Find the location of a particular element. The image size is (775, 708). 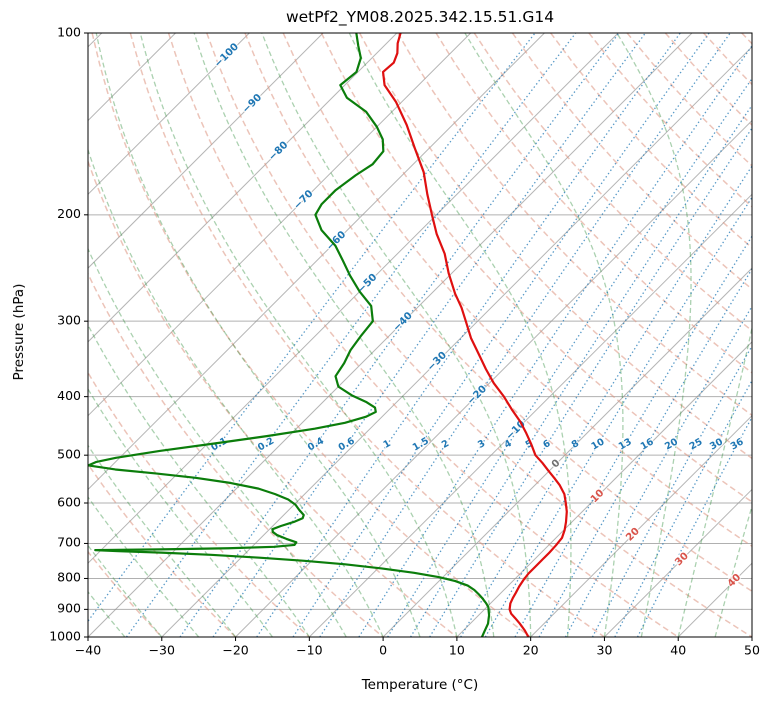

chart-title: wetPf2_YM08.2025.342.15.51.G14 is located at coordinates (420, 17).